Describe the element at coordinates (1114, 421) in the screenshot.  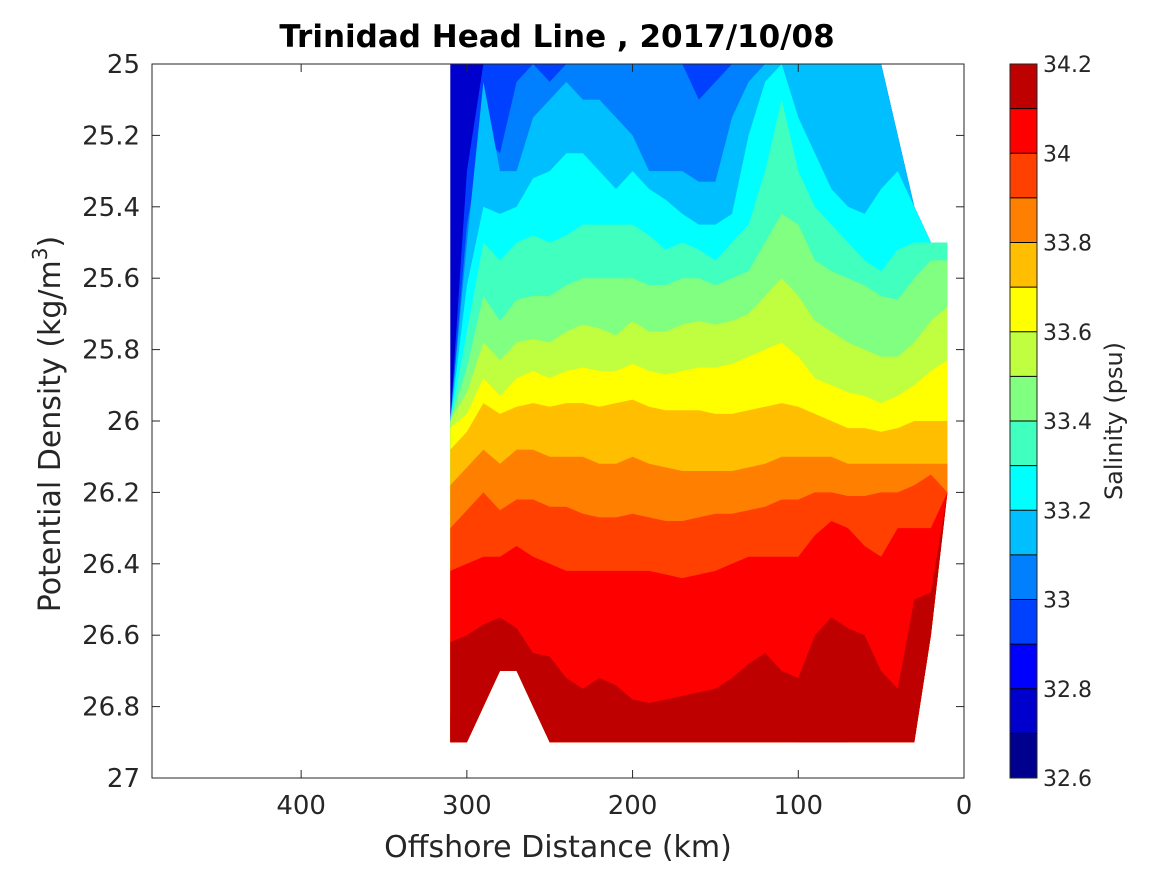
I see `colorbar-title: Salinity (psu)` at that location.